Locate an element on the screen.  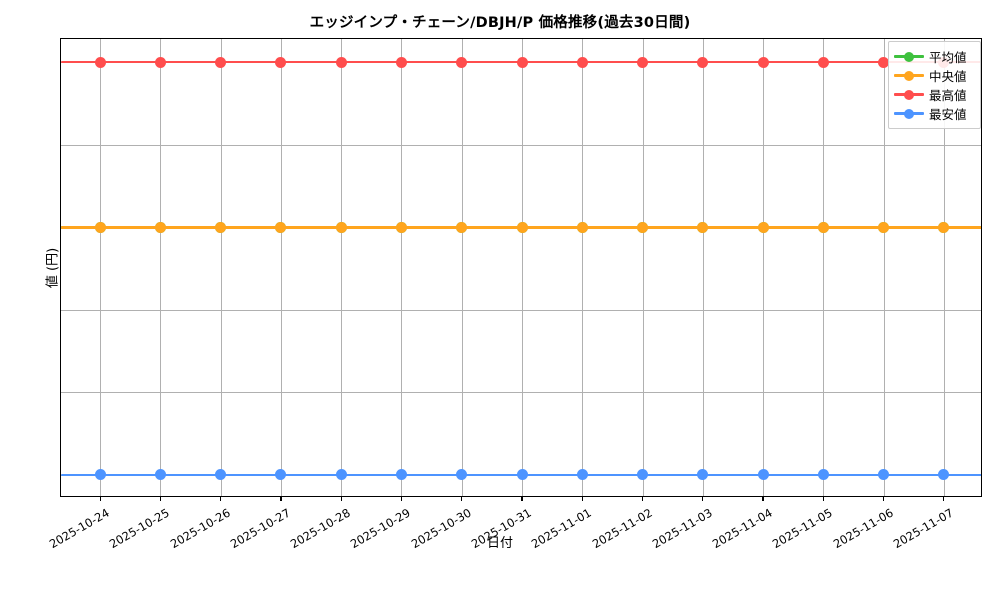
legend-item-label: 最安値 is located at coordinates (948, 114).